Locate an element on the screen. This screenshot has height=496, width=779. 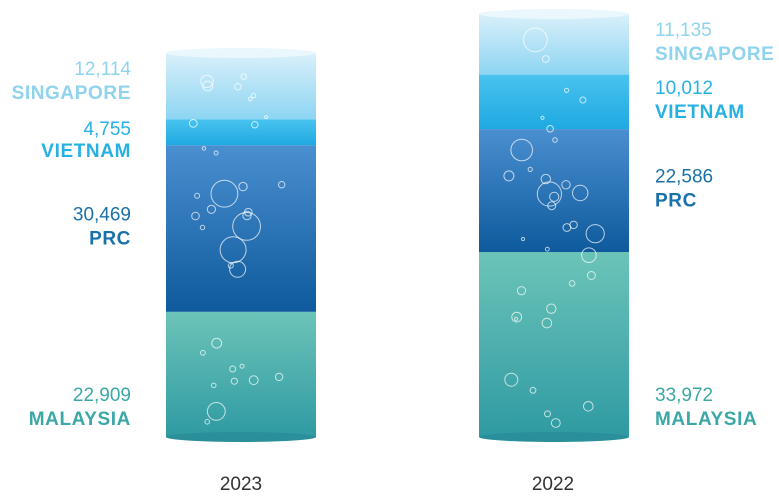
series-label-singapore-2022: SINGAPORE is located at coordinates (714, 54).